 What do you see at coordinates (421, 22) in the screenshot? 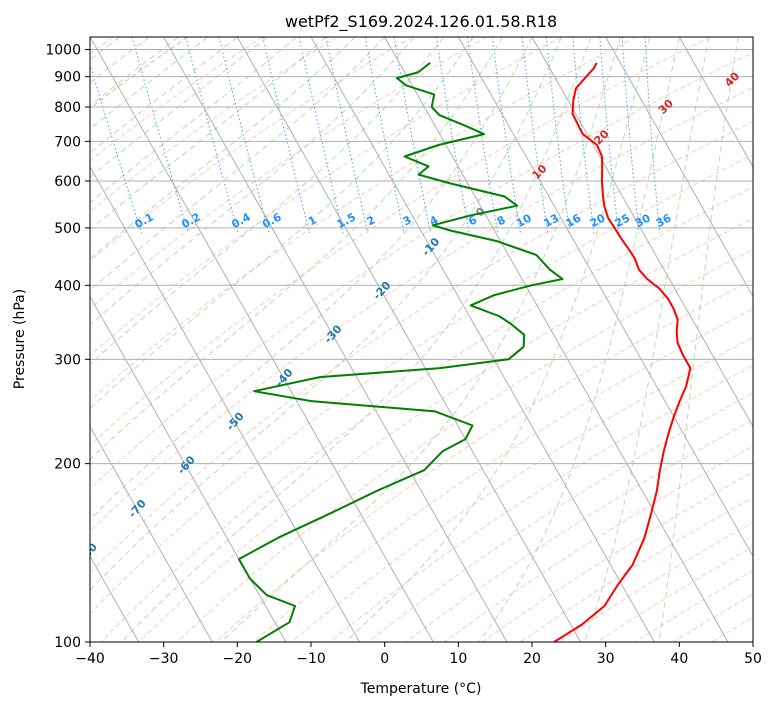
I see `chart-title: wetPf2_S169.2024.126.01.58.R18` at bounding box center [421, 22].